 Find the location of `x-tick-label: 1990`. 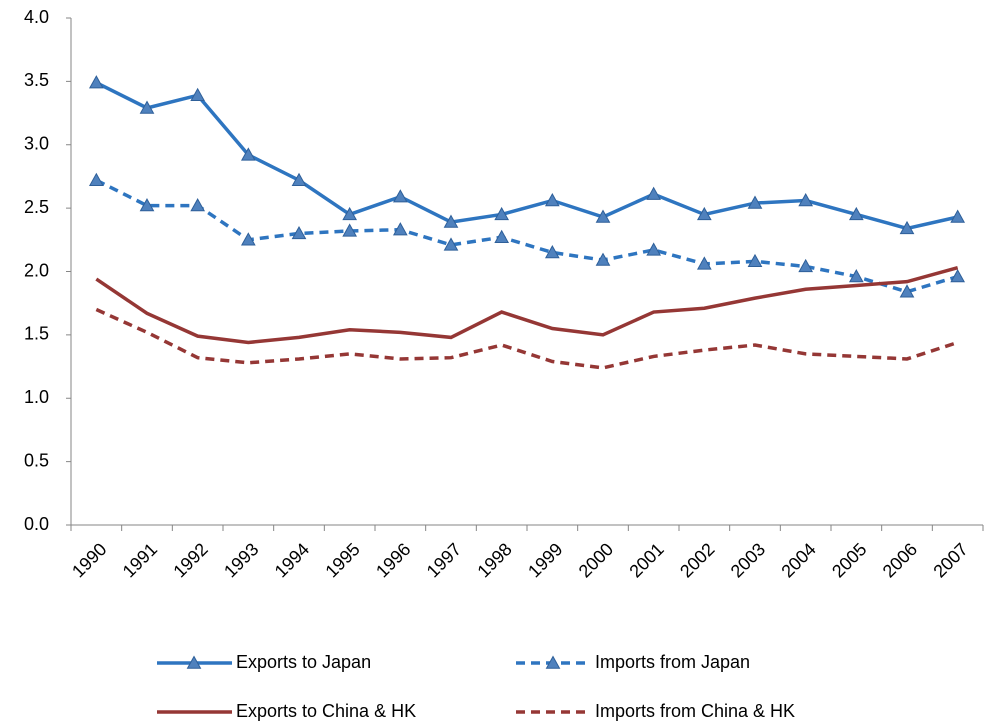

x-tick-label: 1990 is located at coordinates (89, 560).